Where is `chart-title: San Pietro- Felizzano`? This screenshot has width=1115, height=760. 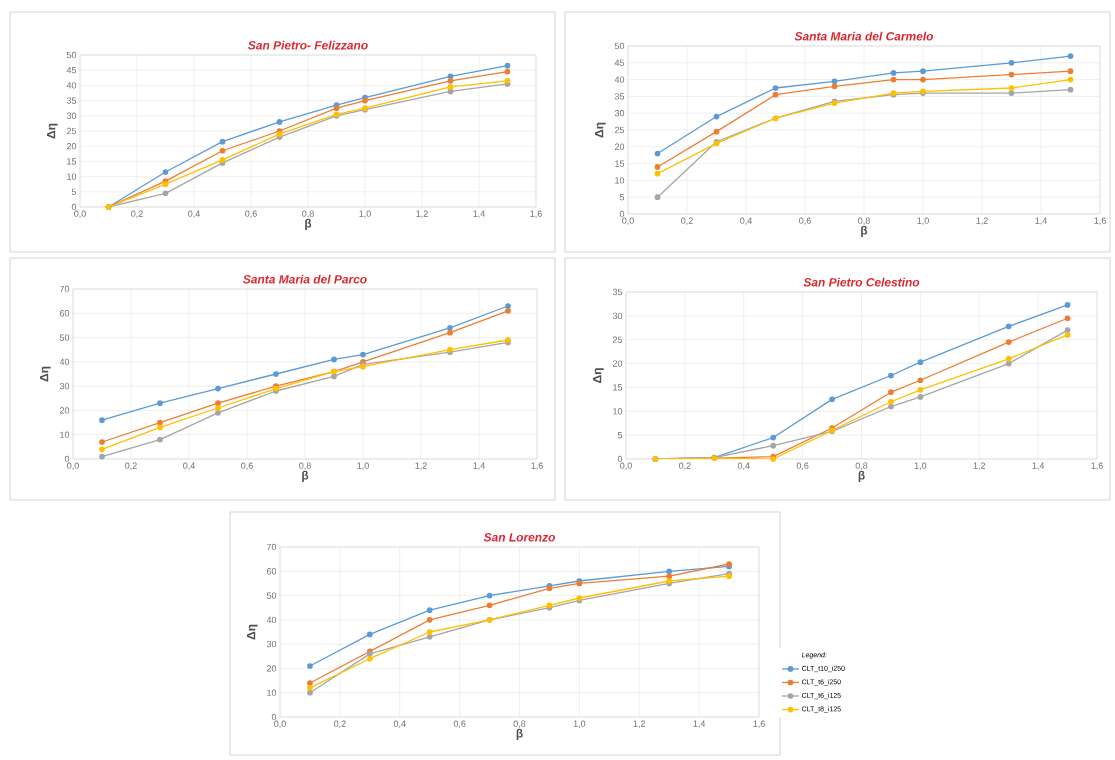
chart-title: San Pietro- Felizzano is located at coordinates (308, 45).